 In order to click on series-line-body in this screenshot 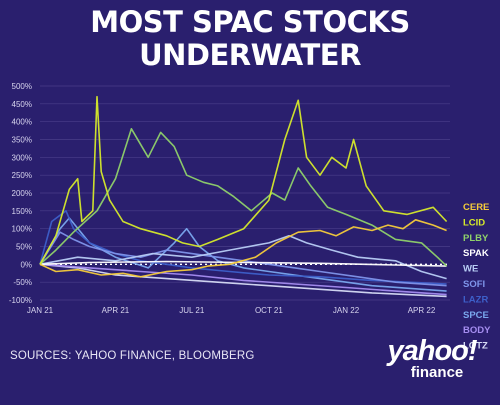, I will do `click(243, 279)`.